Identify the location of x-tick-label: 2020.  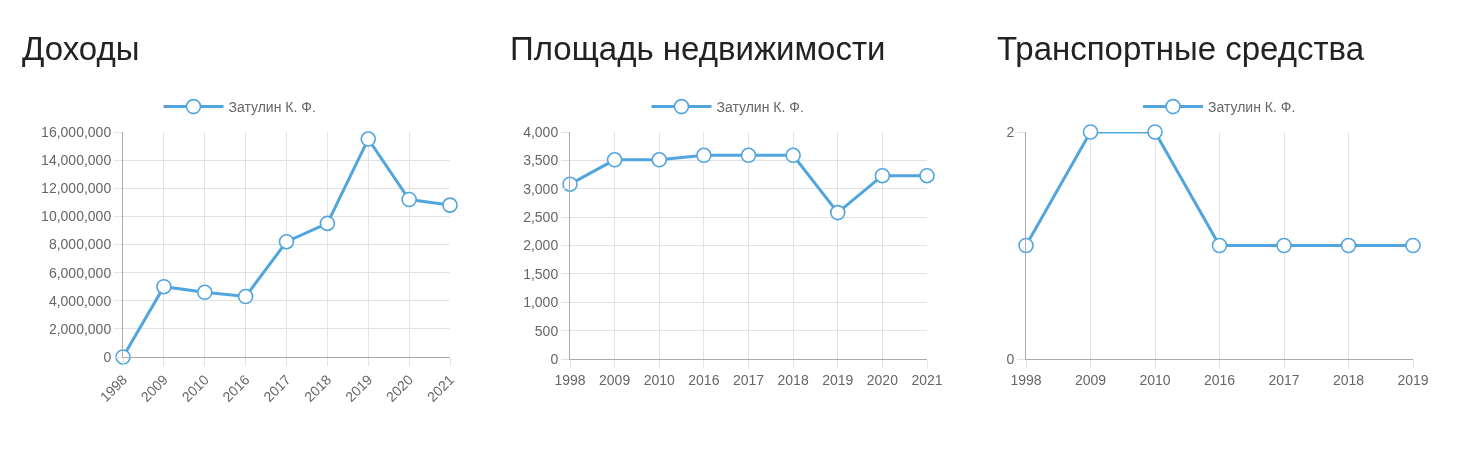
(882, 379).